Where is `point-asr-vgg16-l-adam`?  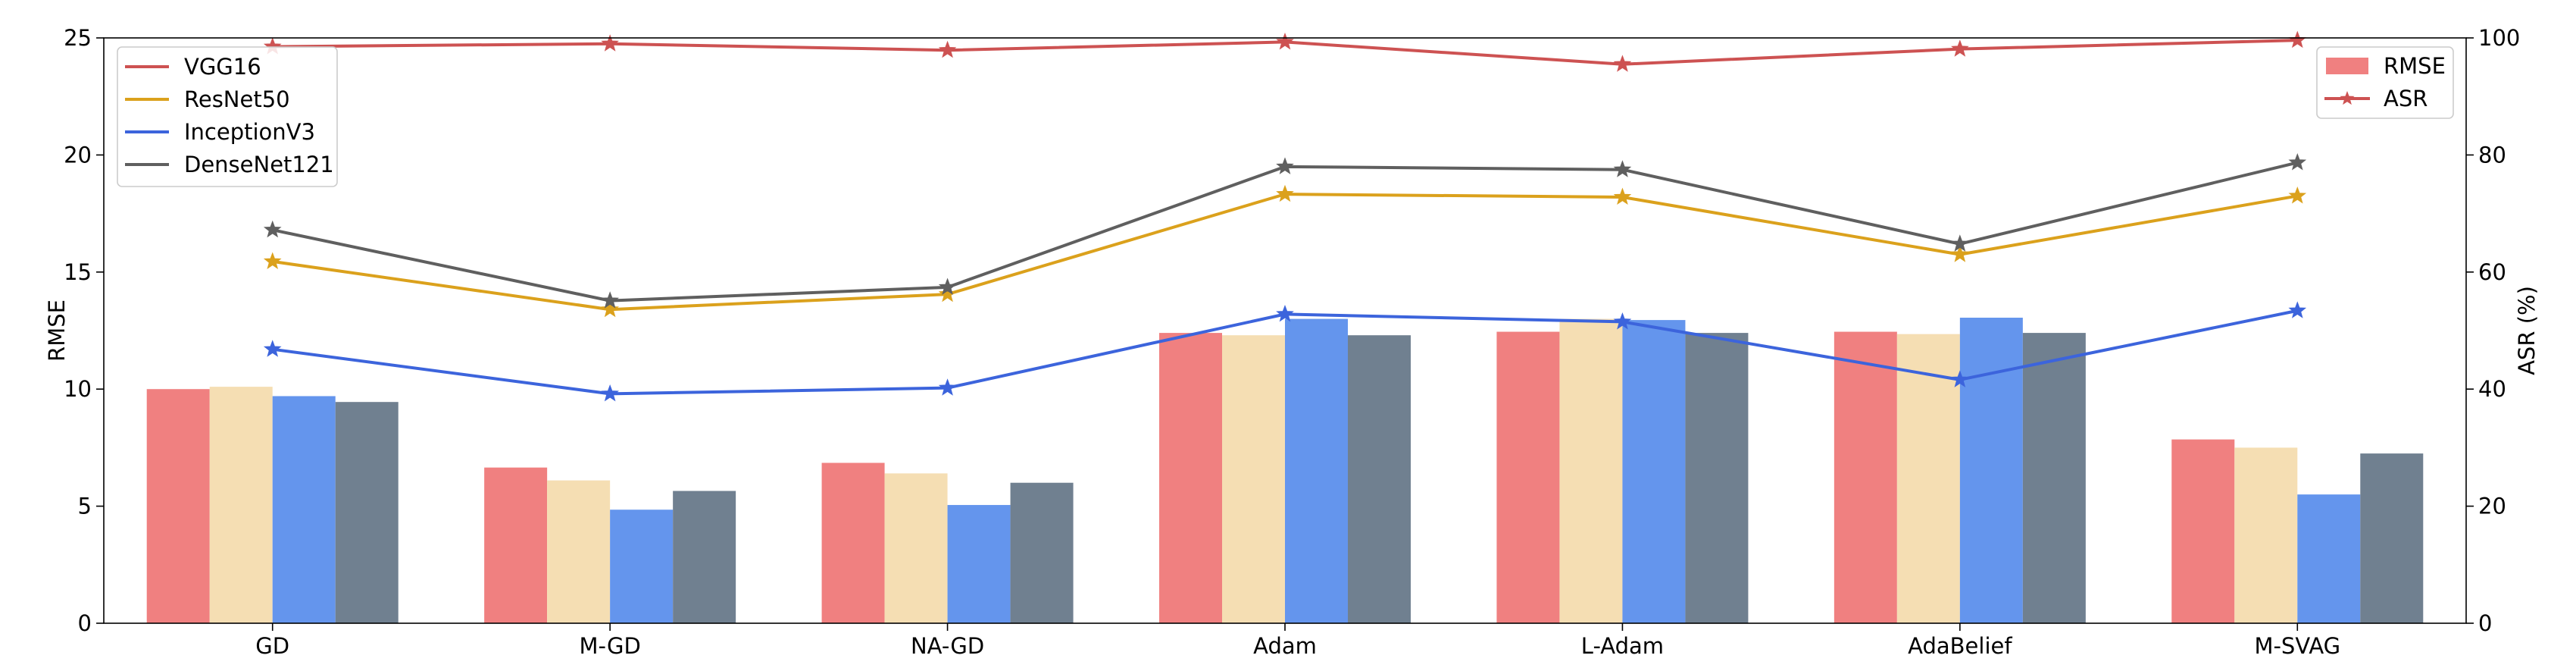 point-asr-vgg16-l-adam is located at coordinates (1623, 63).